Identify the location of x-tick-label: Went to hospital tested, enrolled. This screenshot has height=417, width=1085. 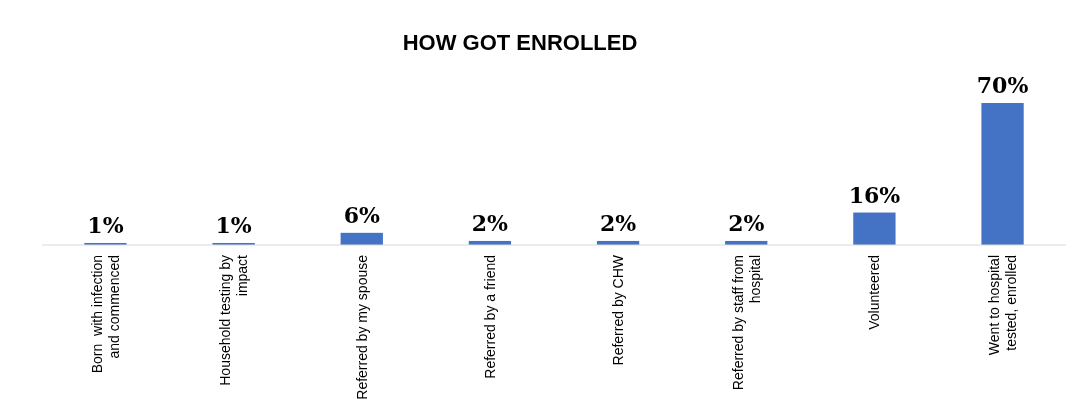
(1003, 305).